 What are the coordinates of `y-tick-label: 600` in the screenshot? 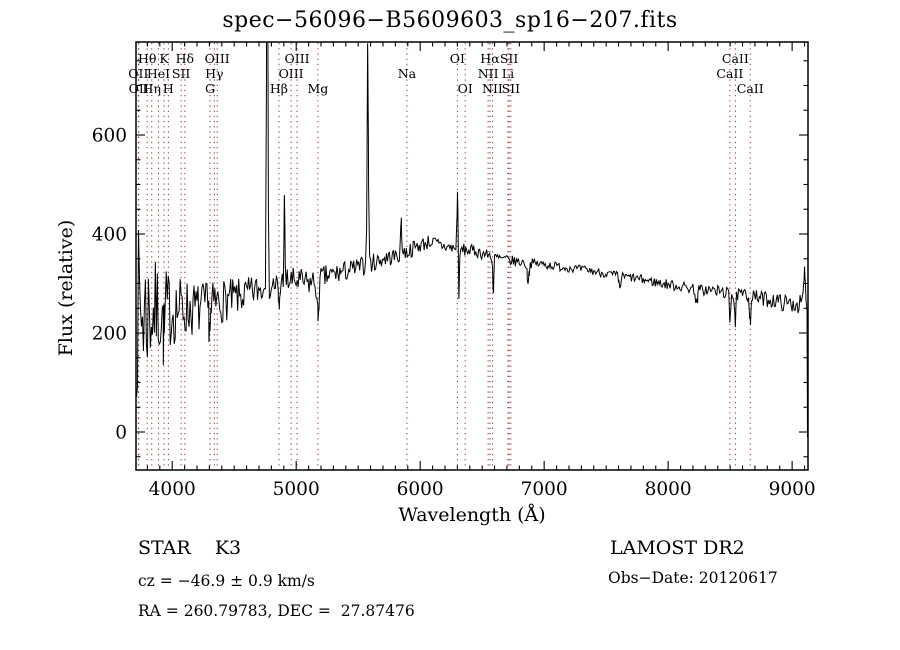 It's located at (109, 136).